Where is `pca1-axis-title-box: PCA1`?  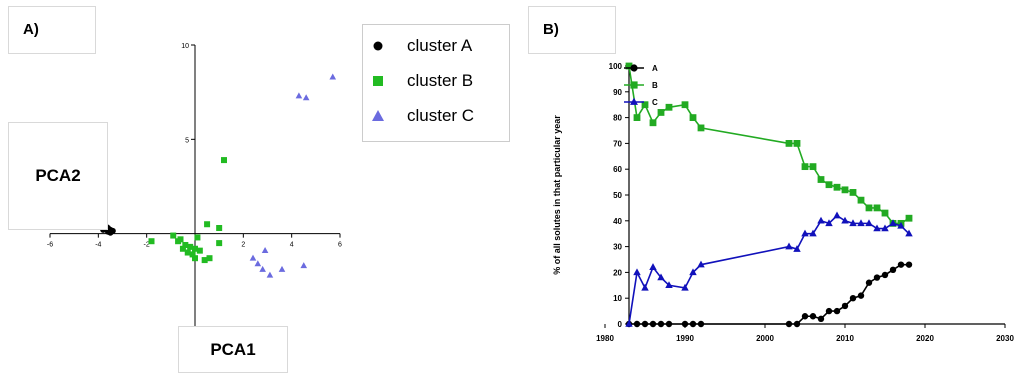 pca1-axis-title-box: PCA1 is located at coordinates (233, 349).